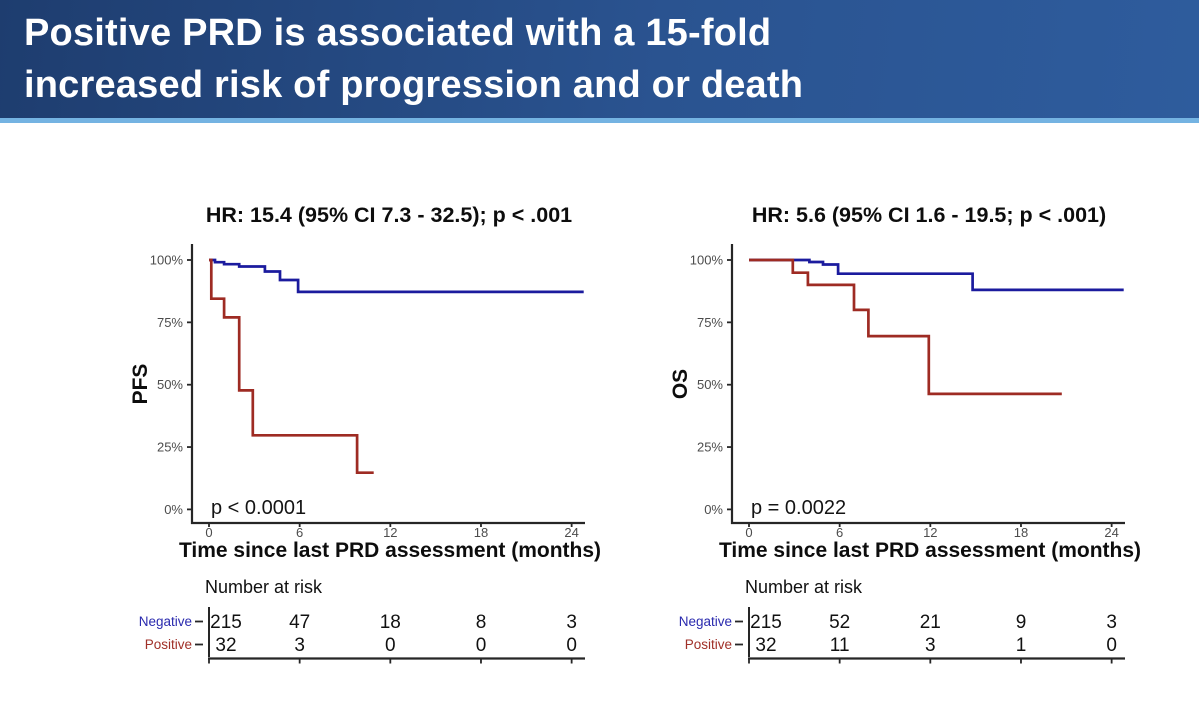 The height and width of the screenshot is (710, 1199). What do you see at coordinates (929, 215) in the screenshot?
I see `hr-title: HR: 5.6 (95% CI 1.6 - 19.5; p < .001)` at bounding box center [929, 215].